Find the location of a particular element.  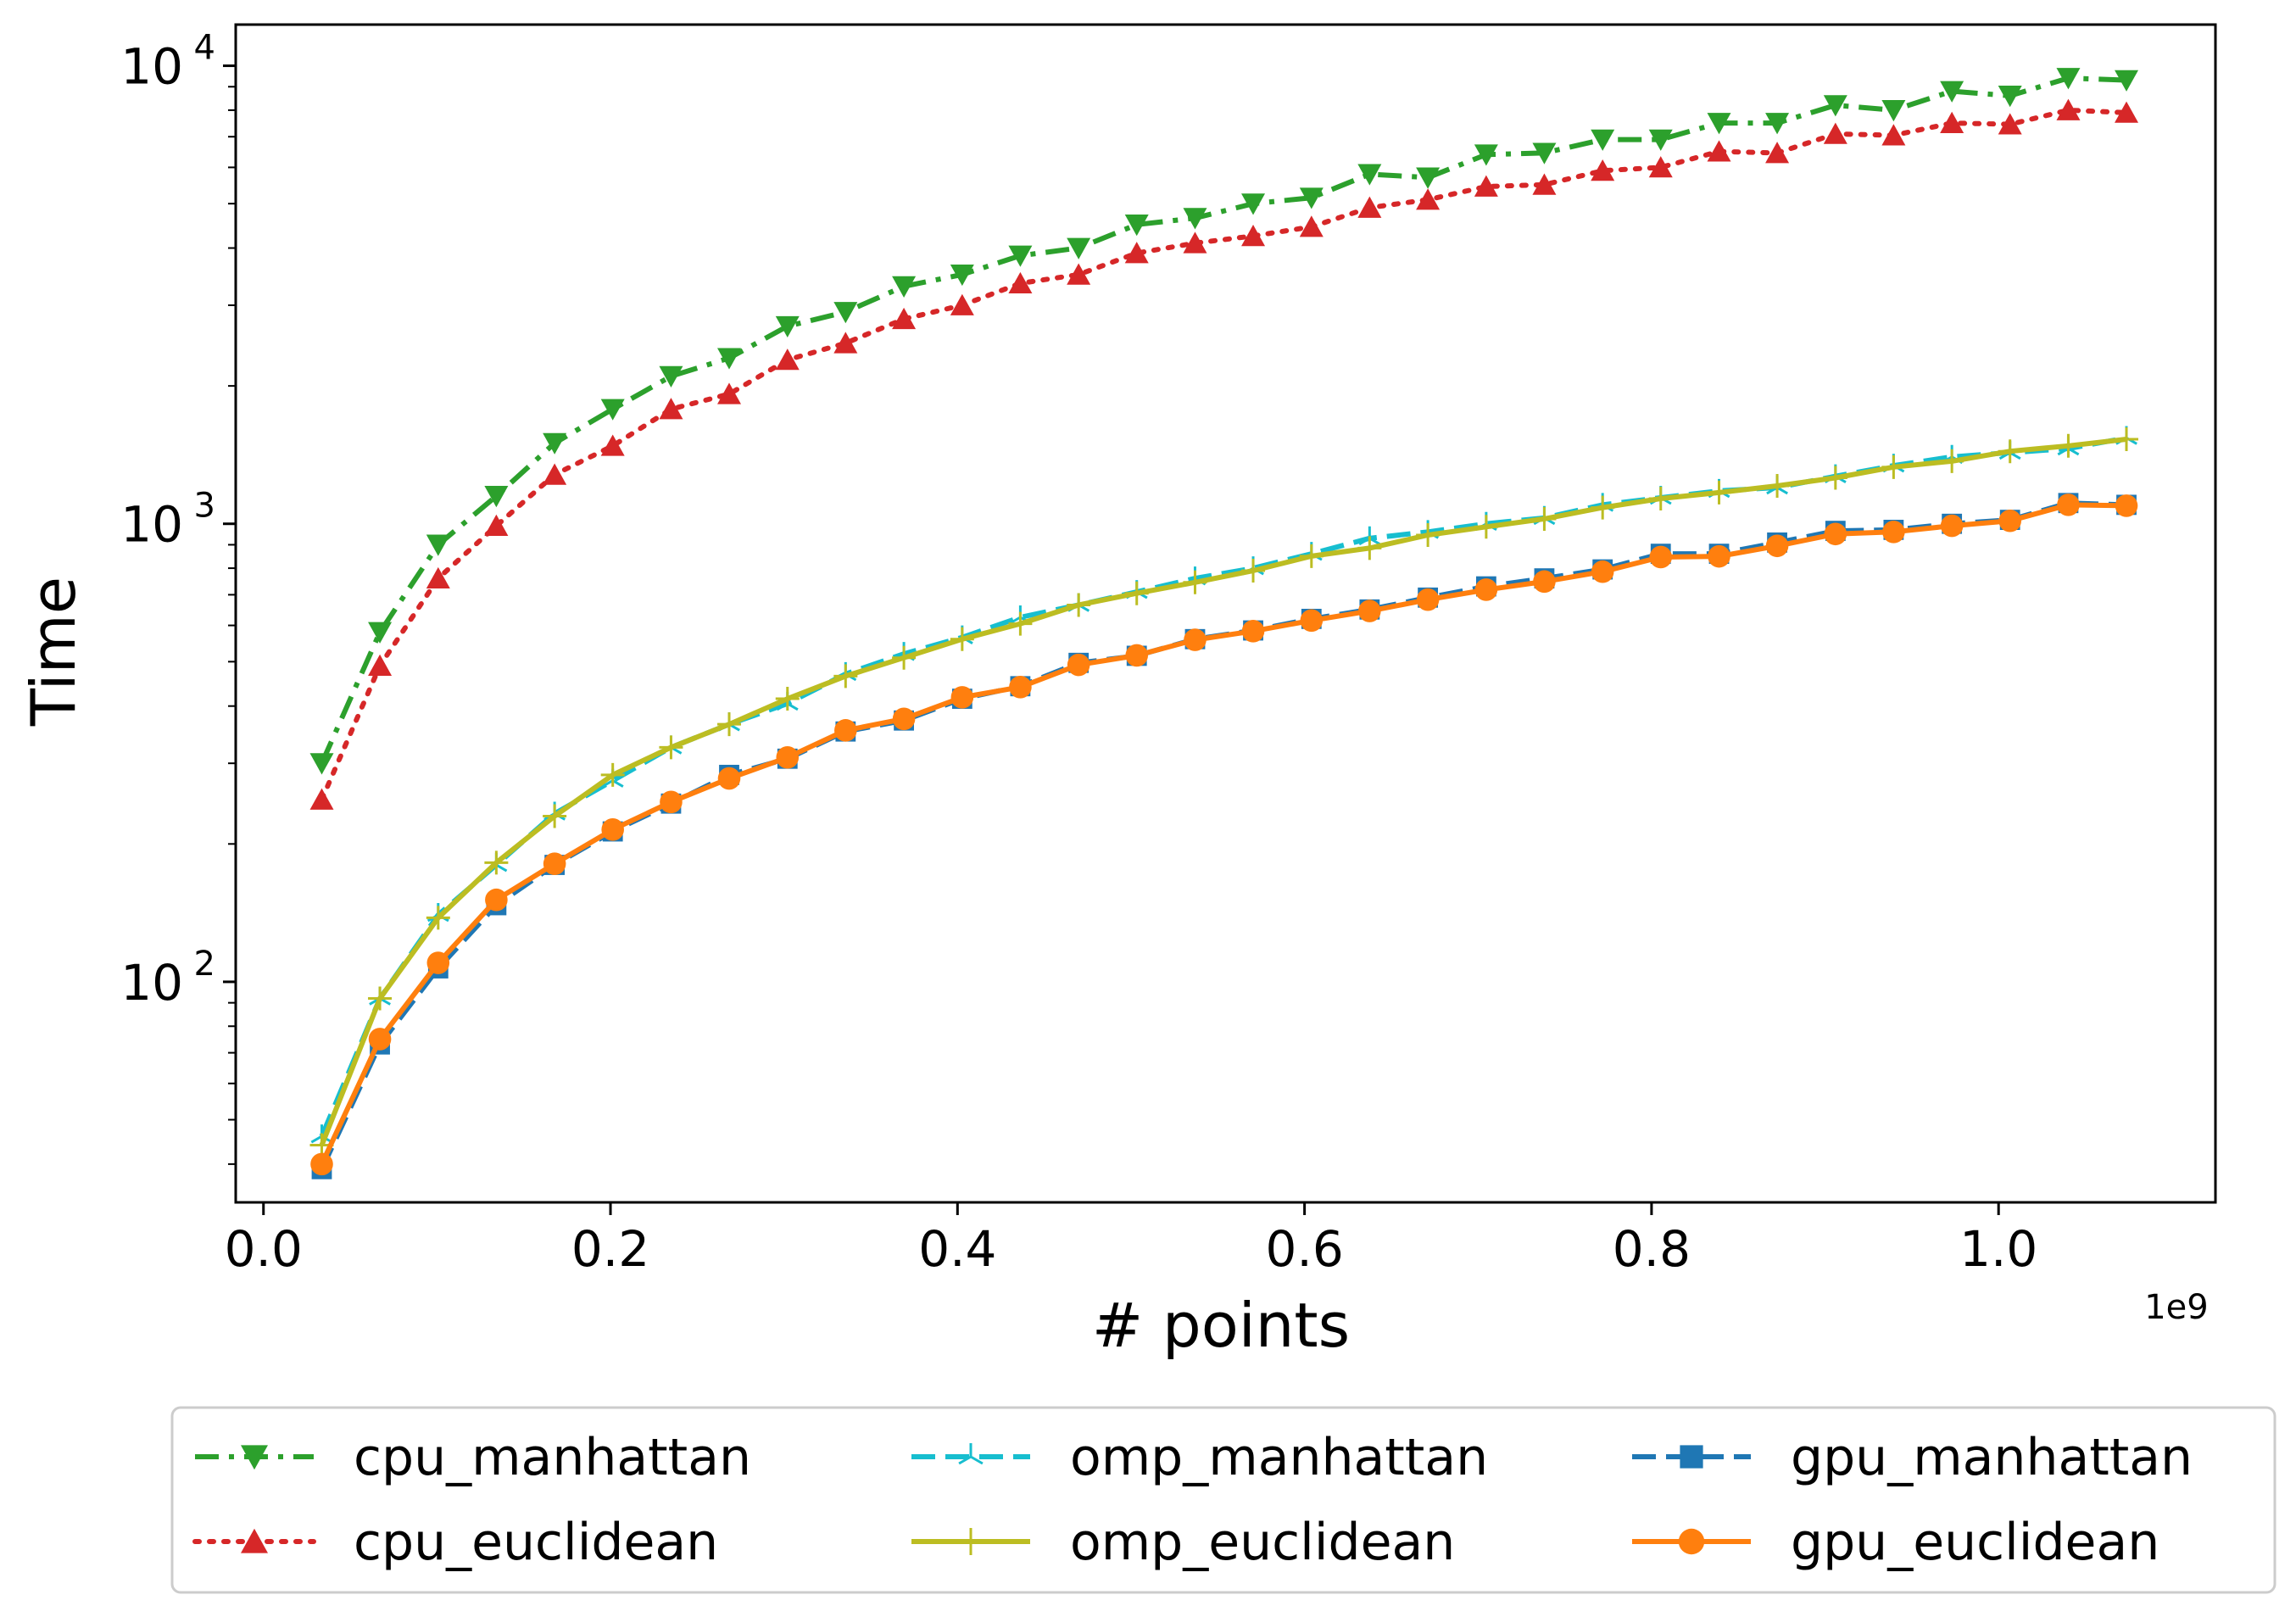

legend-label: gpu_euclidean is located at coordinates (1975, 1542).